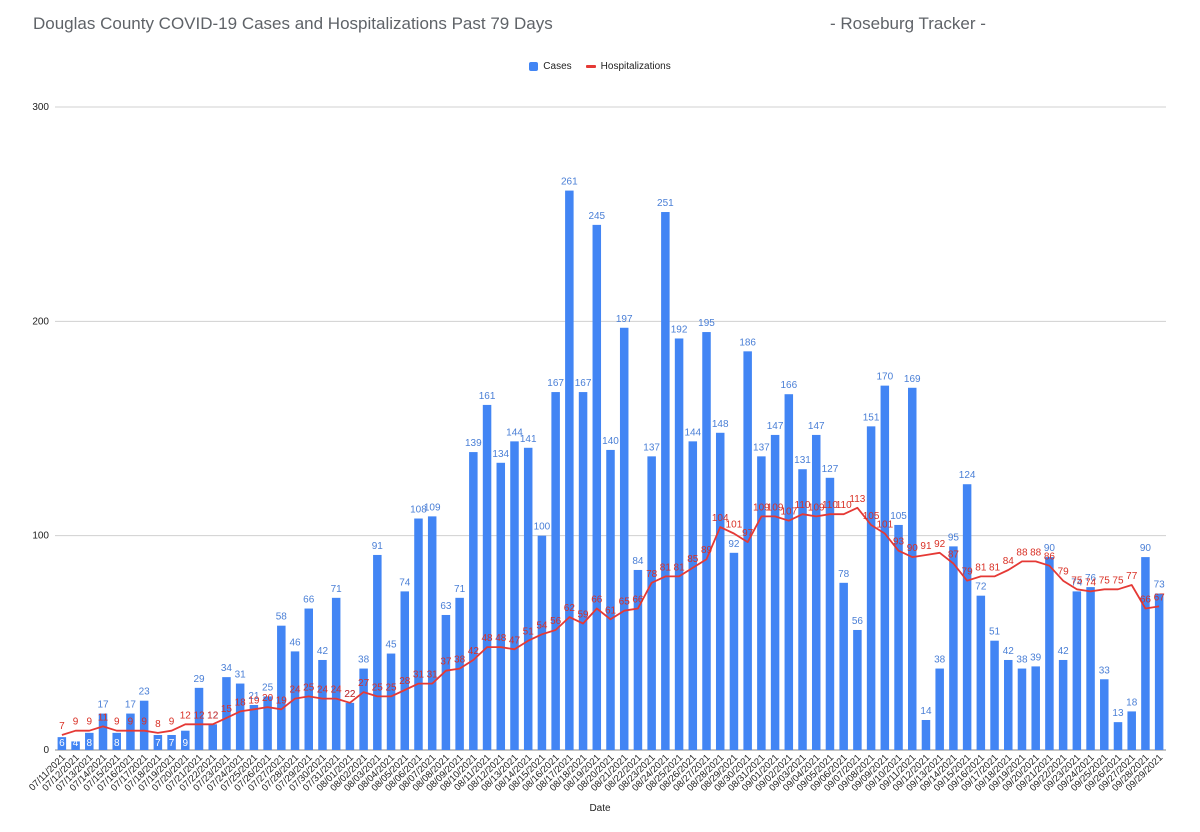 This screenshot has height=832, width=1200. What do you see at coordinates (898, 516) in the screenshot?
I see `data-label-cases: 105` at bounding box center [898, 516].